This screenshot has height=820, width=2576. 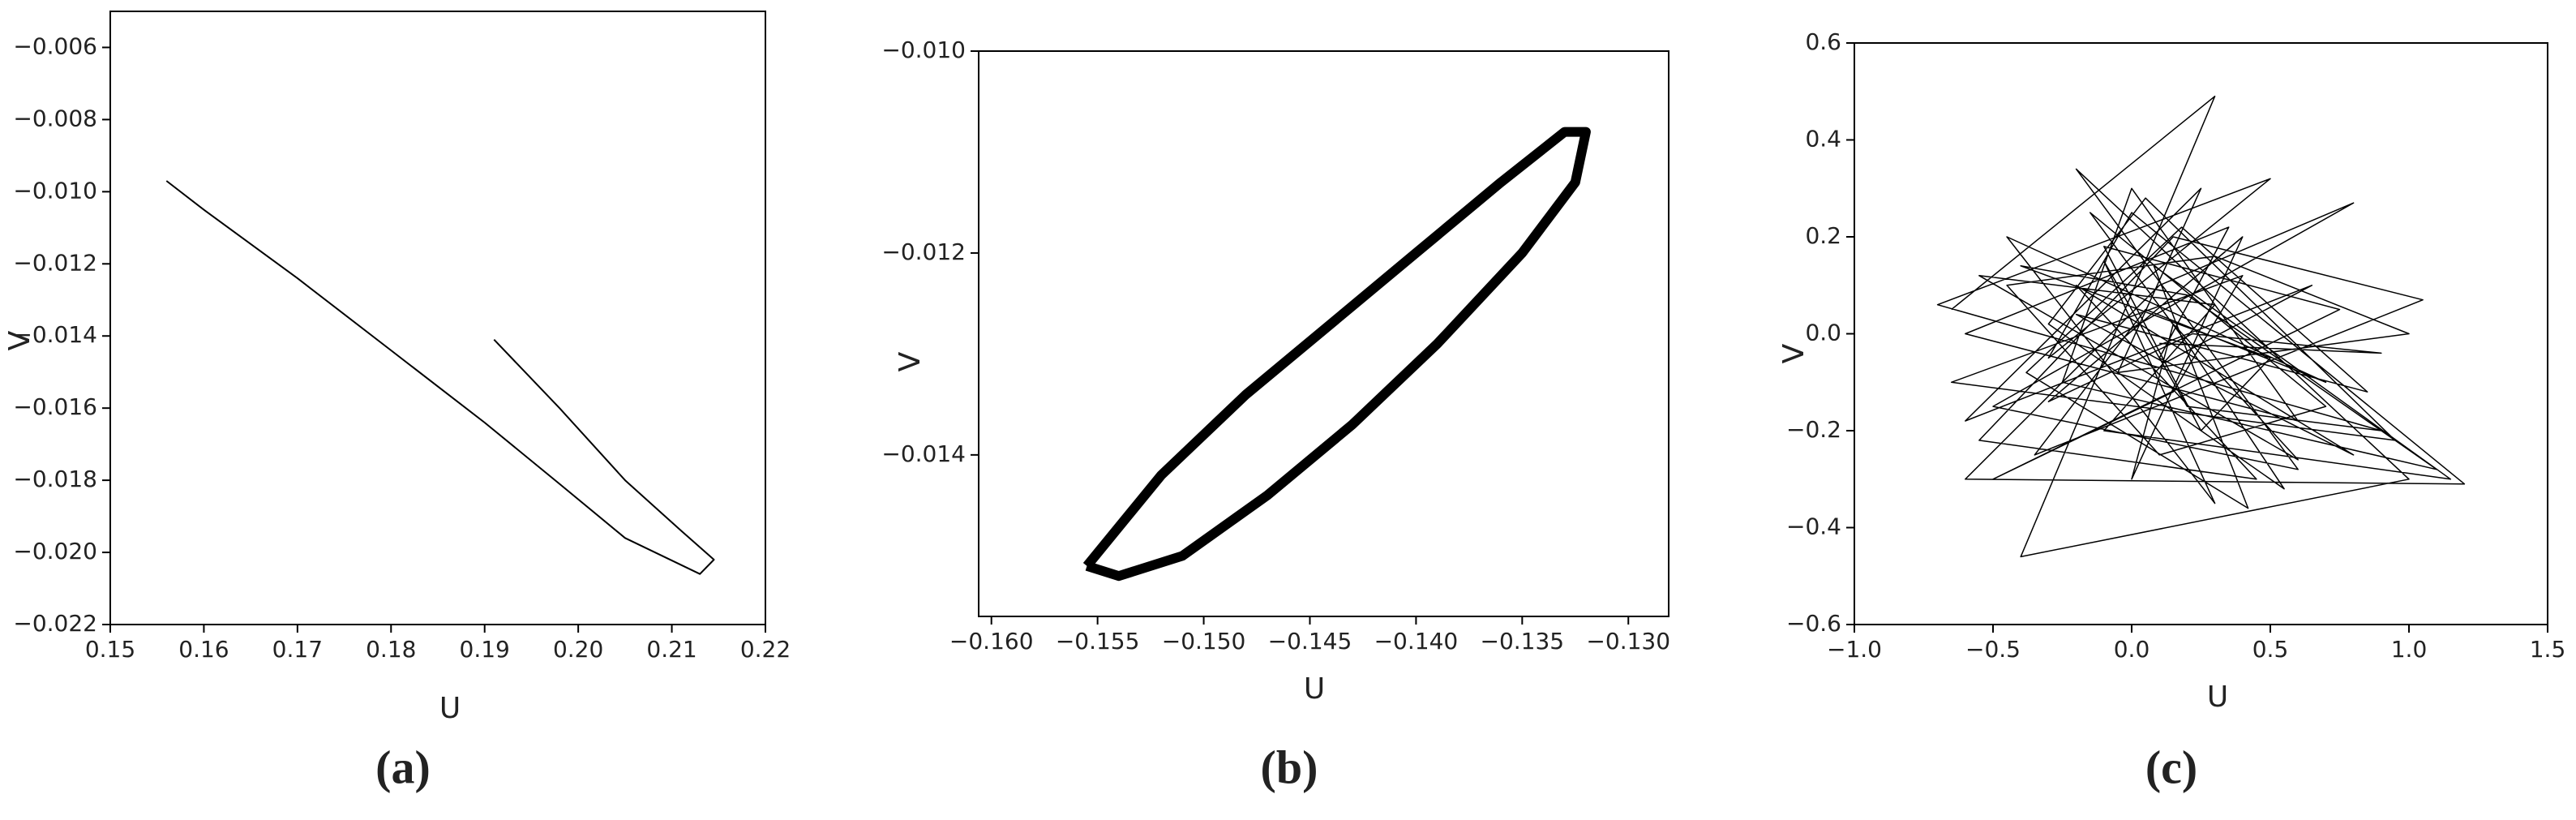 I want to click on x-tick-label: 0.15, so click(x=110, y=649).